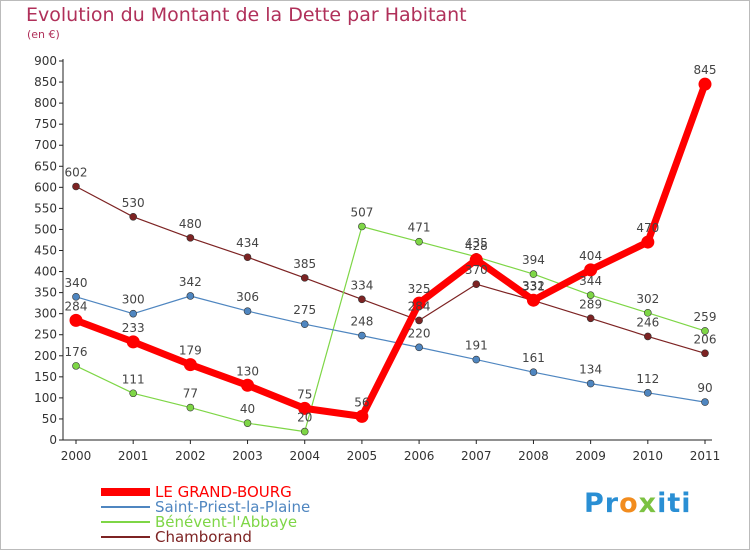  Describe the element at coordinates (45, 124) in the screenshot. I see `y-tick-label: 750` at that location.